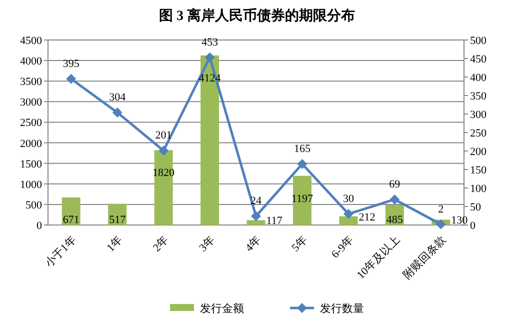  What do you see at coordinates (117, 220) in the screenshot?
I see `data-label: 517` at bounding box center [117, 220].